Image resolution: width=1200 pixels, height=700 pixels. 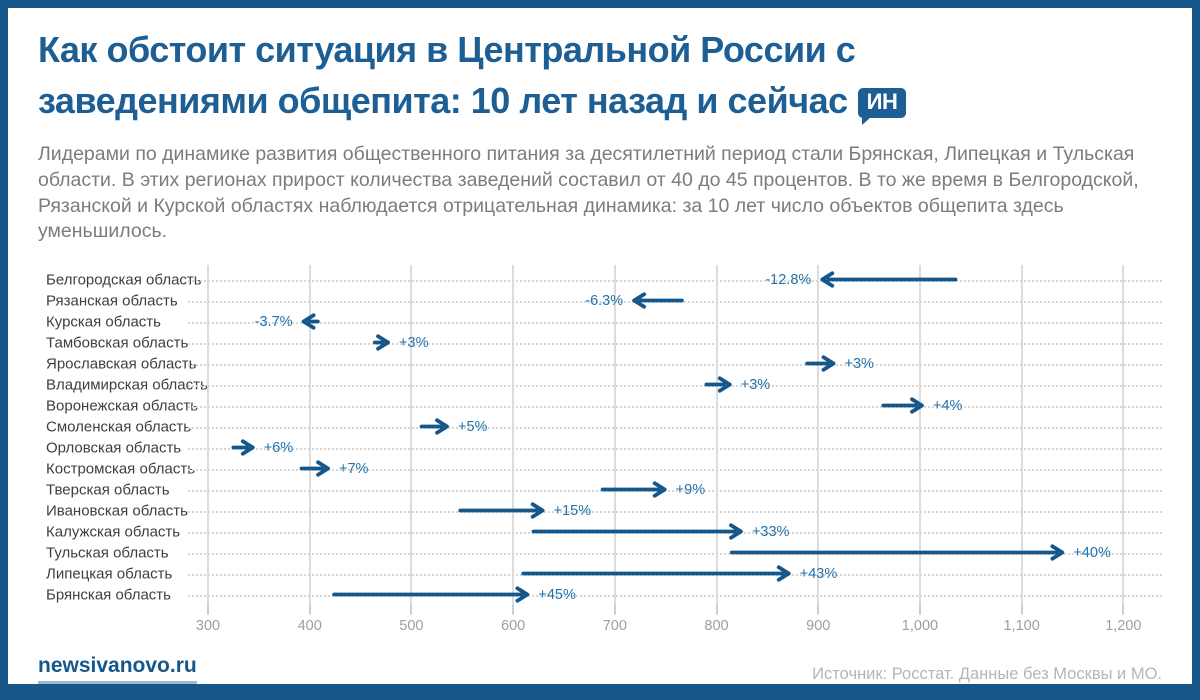 What do you see at coordinates (818, 573) in the screenshot?
I see `change-label: +43%` at bounding box center [818, 573].